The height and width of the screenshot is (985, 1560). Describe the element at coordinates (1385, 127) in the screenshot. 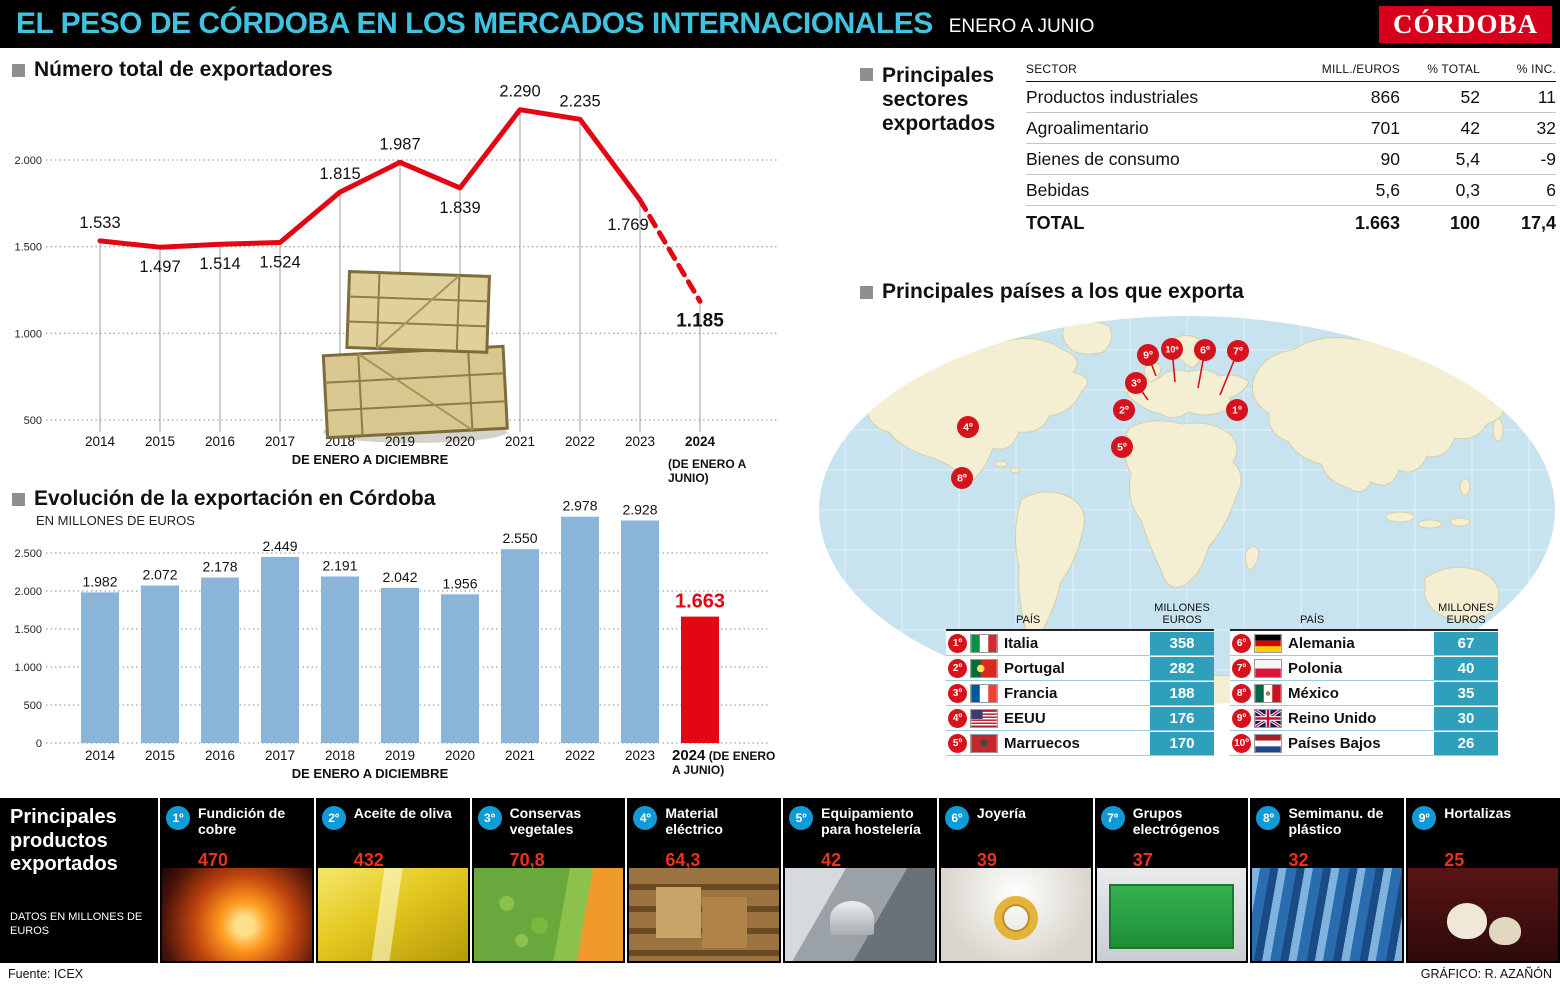

I see `sector-mill-euros: 701` at that location.